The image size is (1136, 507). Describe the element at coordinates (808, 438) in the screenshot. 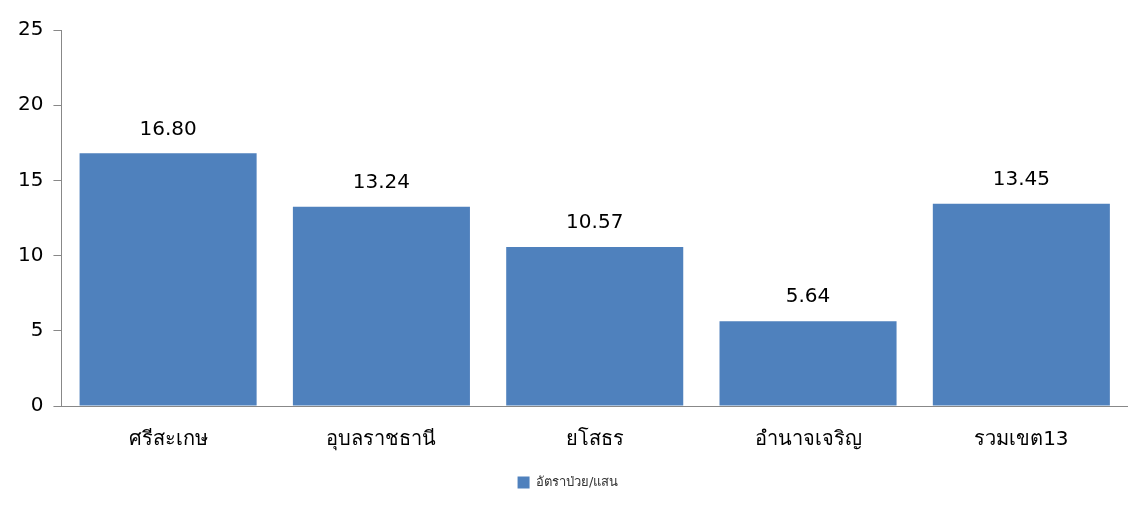

I see `x-tick-label: อำนาจเจริญ` at that location.